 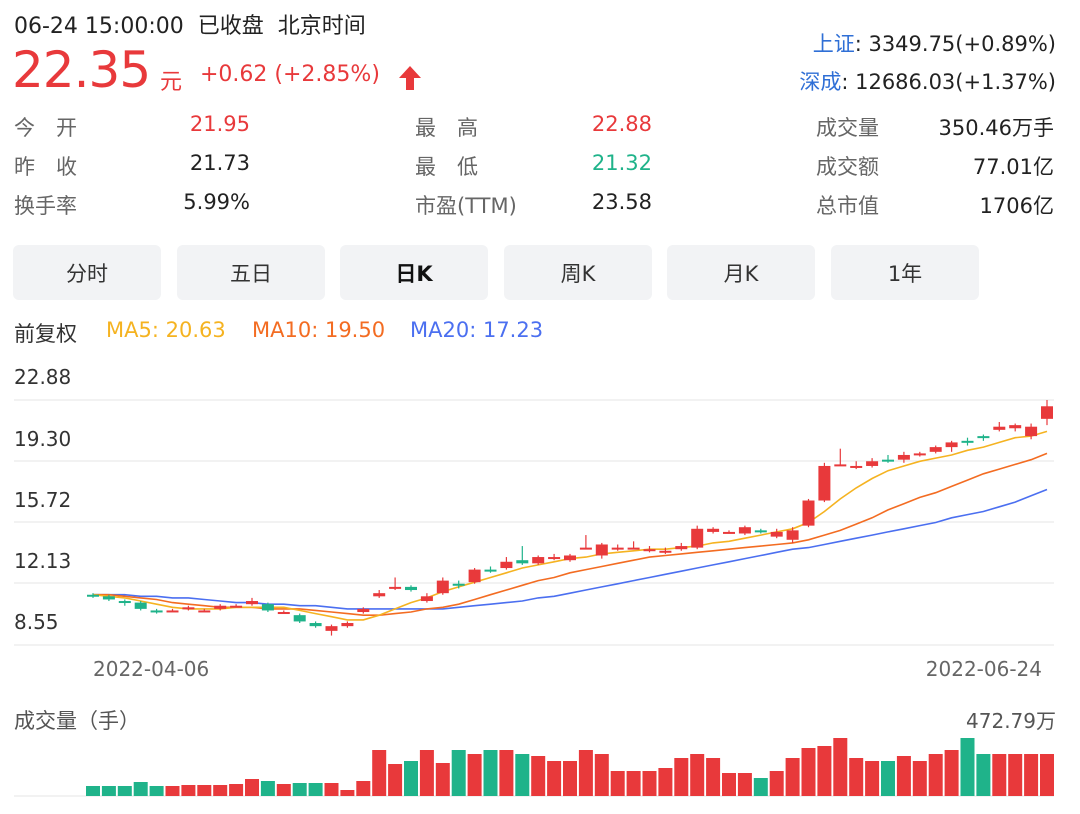 What do you see at coordinates (290, 74) in the screenshot?
I see `price-change: +0.62 (+2.85%)` at bounding box center [290, 74].